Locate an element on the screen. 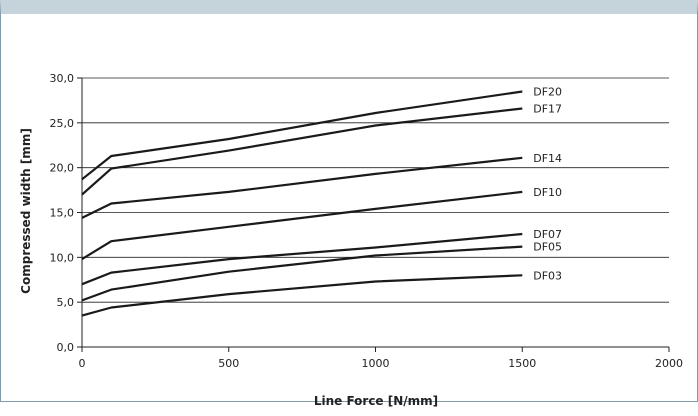  series-label-df14: DF14 is located at coordinates (547, 158).